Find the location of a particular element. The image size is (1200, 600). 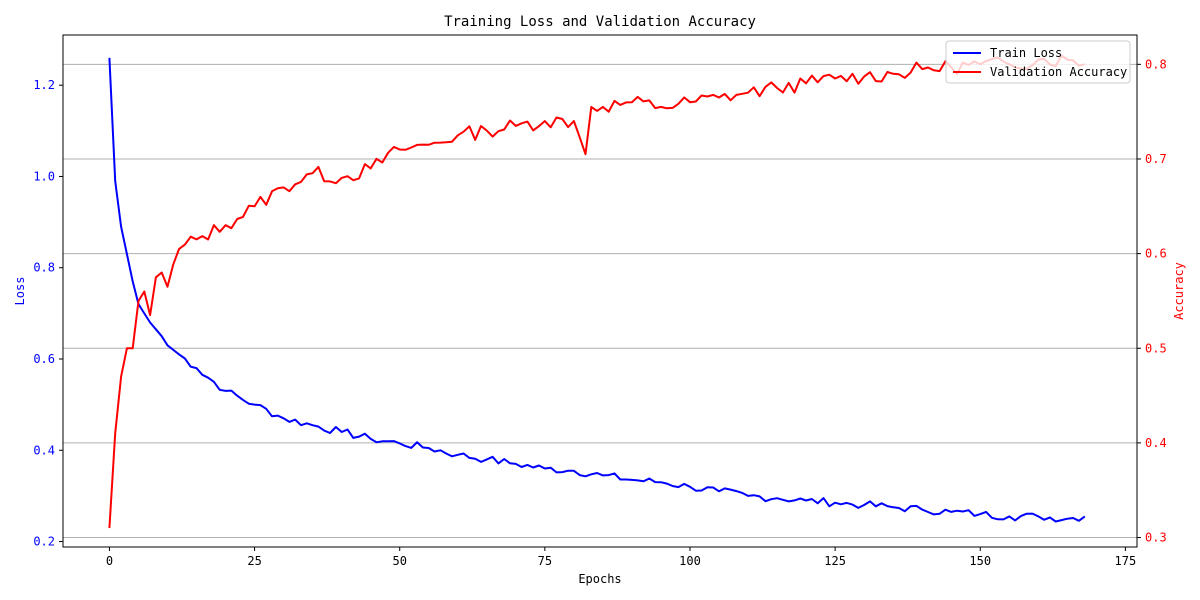

y-left-tick-label: 1.2 is located at coordinates (44, 85).